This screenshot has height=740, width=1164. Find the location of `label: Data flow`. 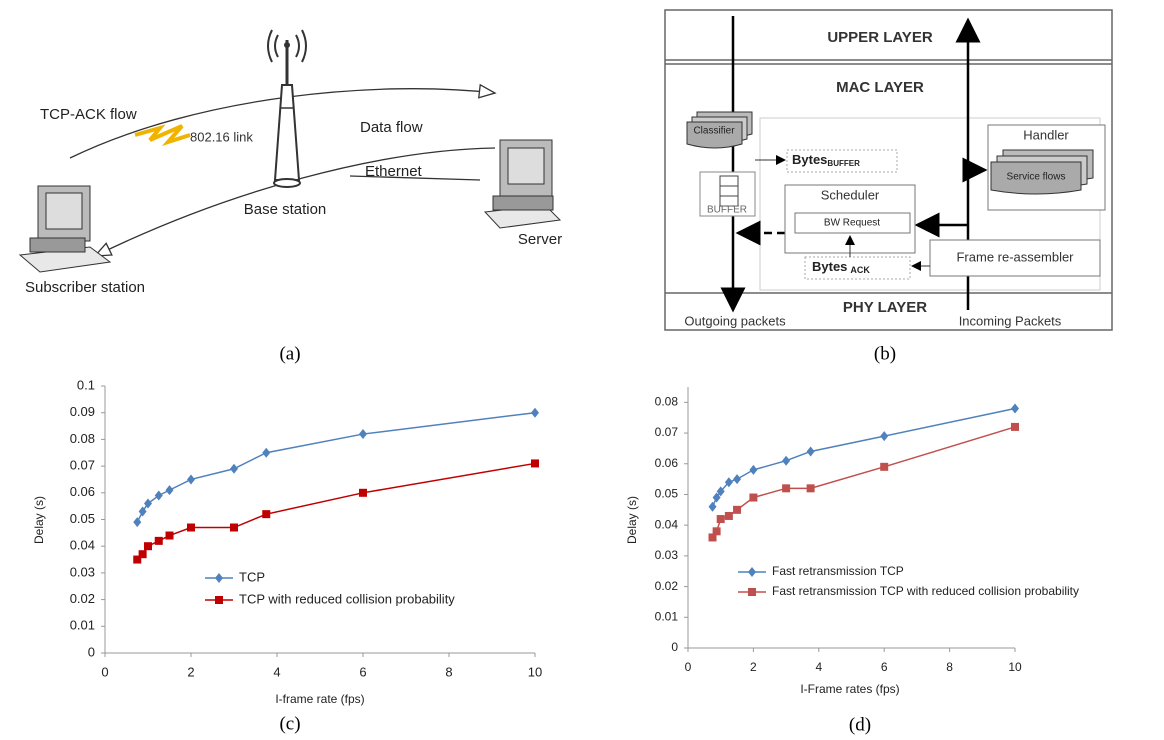

label: Data flow is located at coordinates (391, 127).